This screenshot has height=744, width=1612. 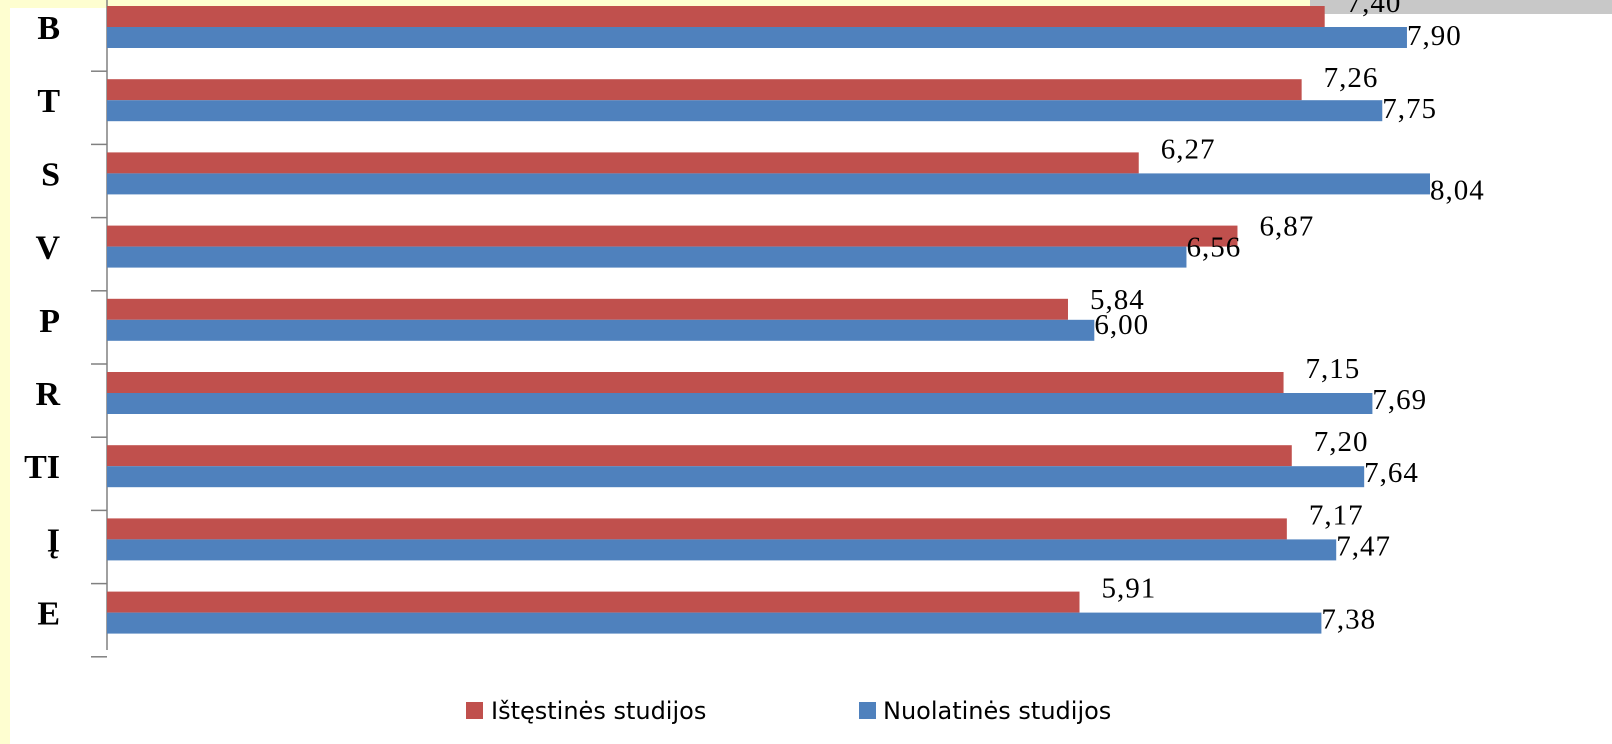 I want to click on axes, so click(x=99, y=329).